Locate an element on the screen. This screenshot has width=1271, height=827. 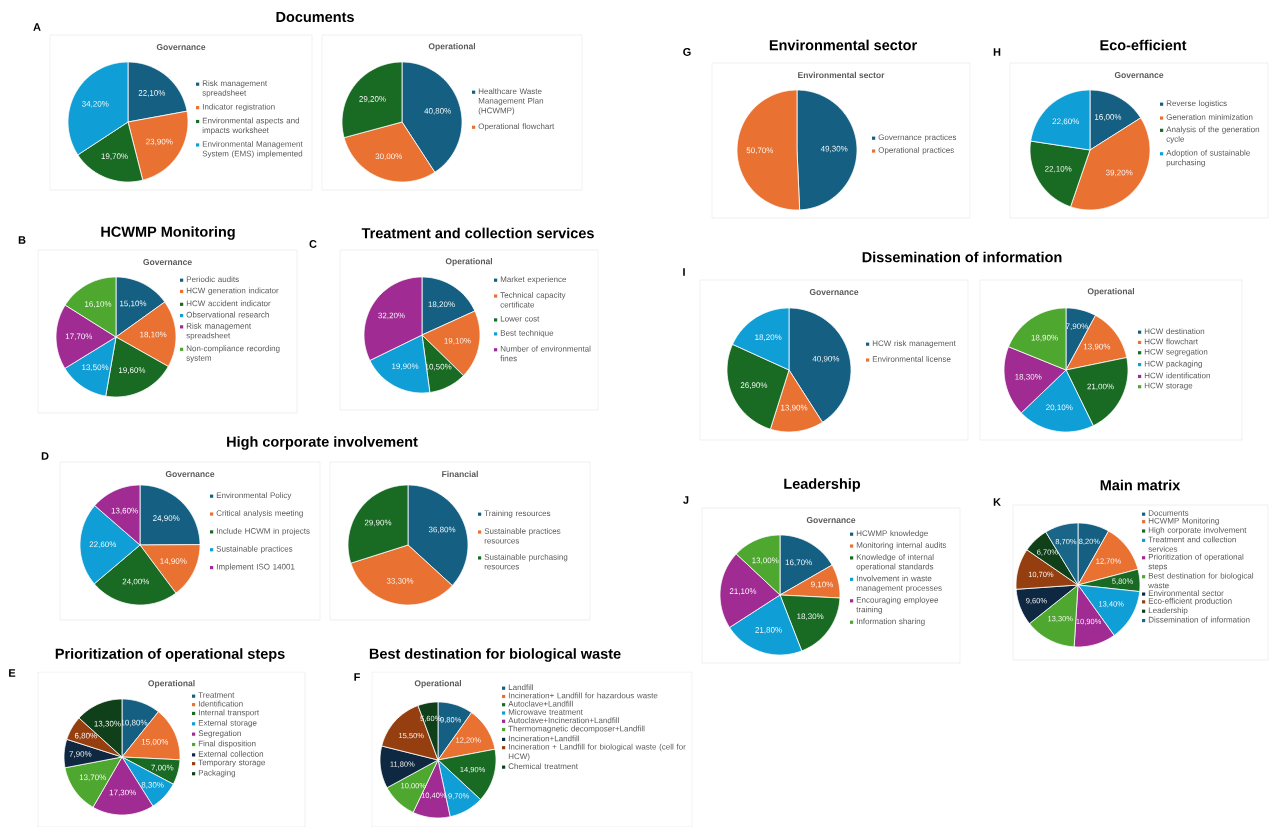
data-label: 18,90% is located at coordinates (1044, 338).